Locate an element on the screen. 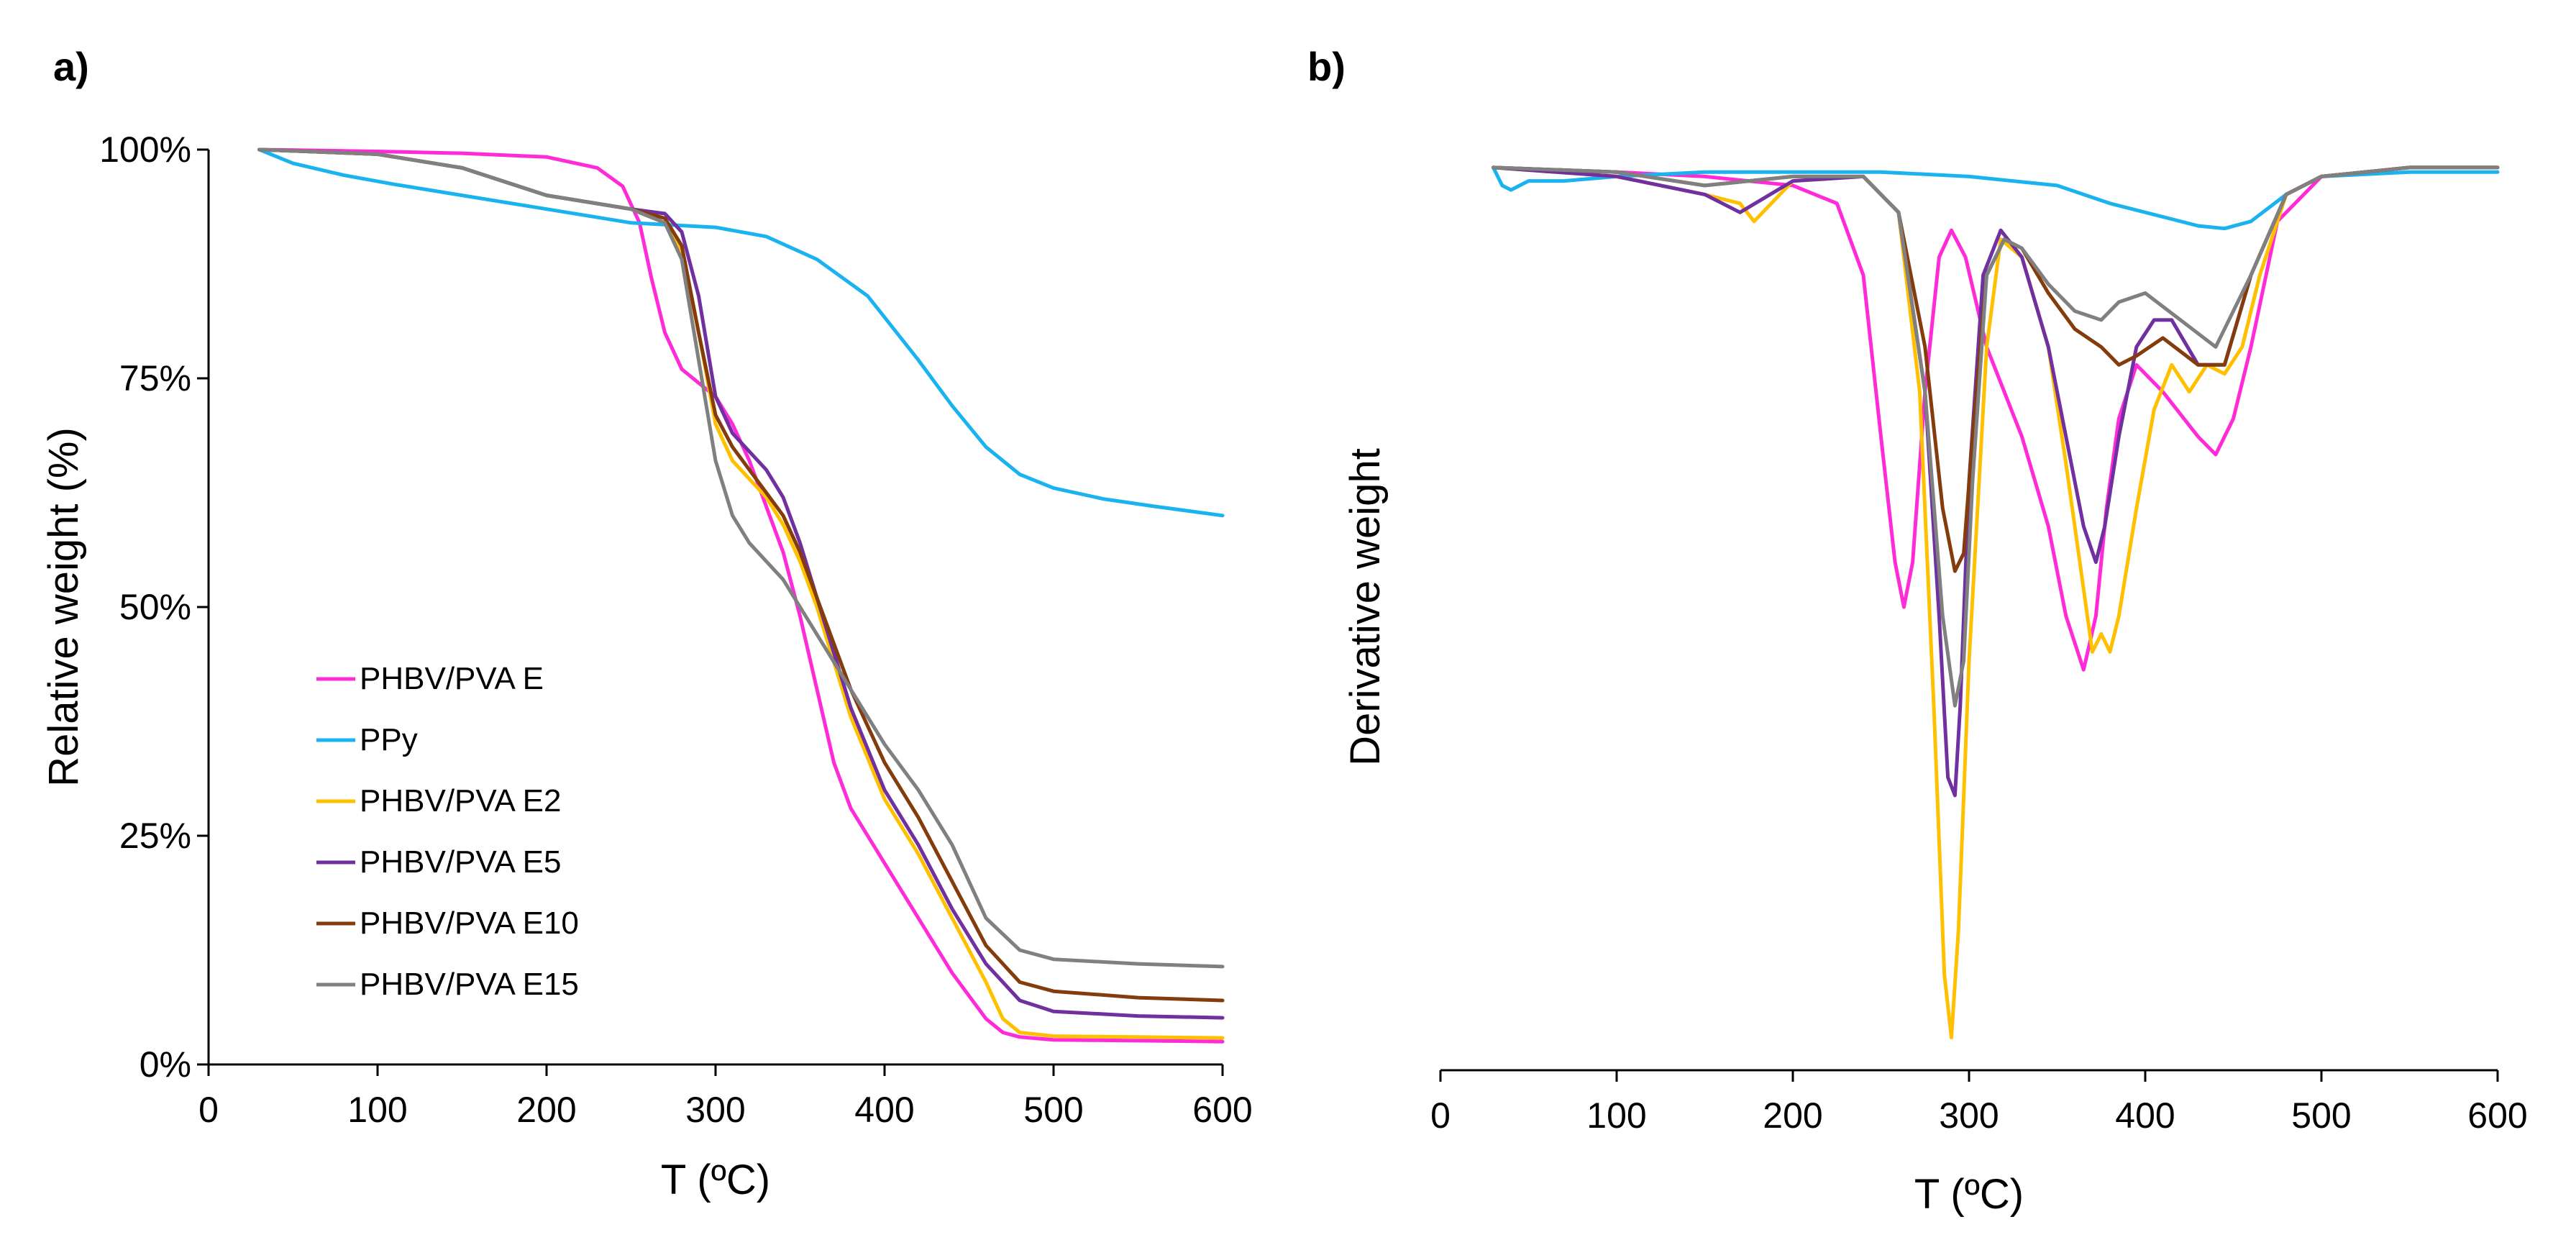 The image size is (2576, 1245). y-tick-label: 75% is located at coordinates (155, 378).